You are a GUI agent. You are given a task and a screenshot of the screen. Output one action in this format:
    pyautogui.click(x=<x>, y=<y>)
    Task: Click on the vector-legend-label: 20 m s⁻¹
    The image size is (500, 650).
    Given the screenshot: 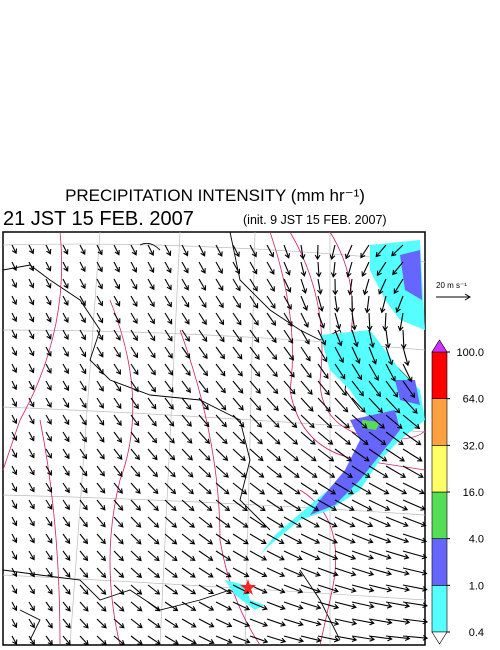 What is the action you would take?
    pyautogui.click(x=451, y=285)
    